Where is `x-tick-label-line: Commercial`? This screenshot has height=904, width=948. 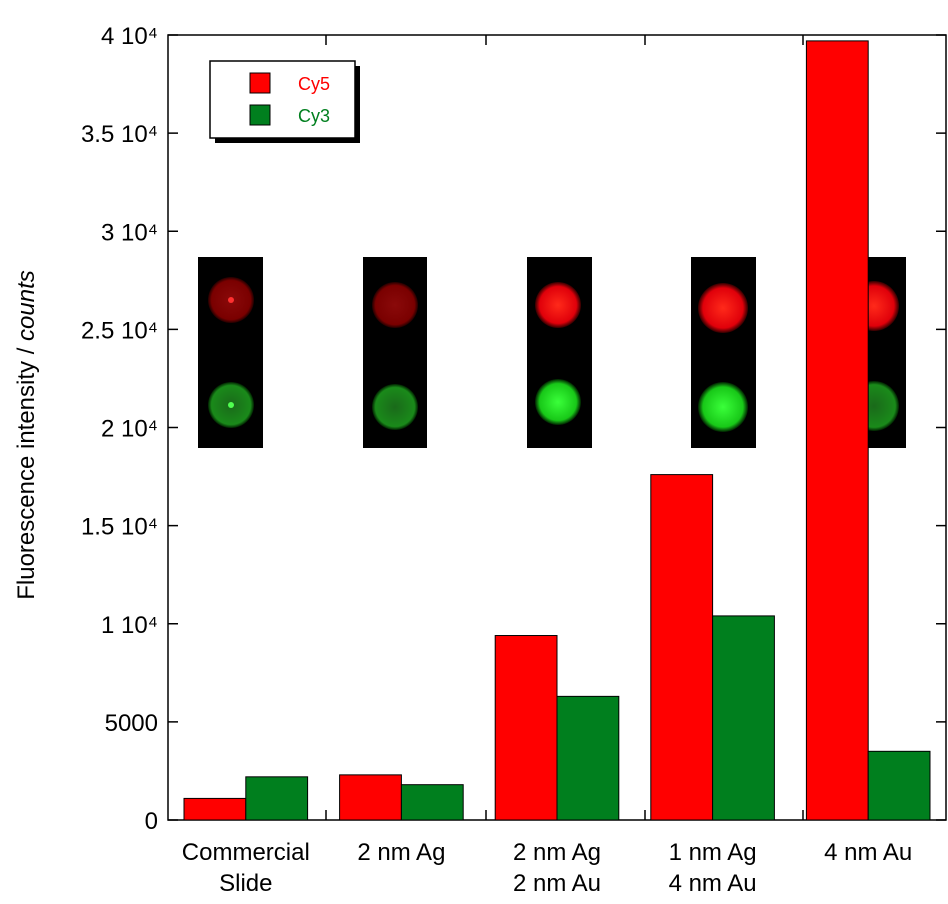
x-tick-label-line: Commercial is located at coordinates (246, 852).